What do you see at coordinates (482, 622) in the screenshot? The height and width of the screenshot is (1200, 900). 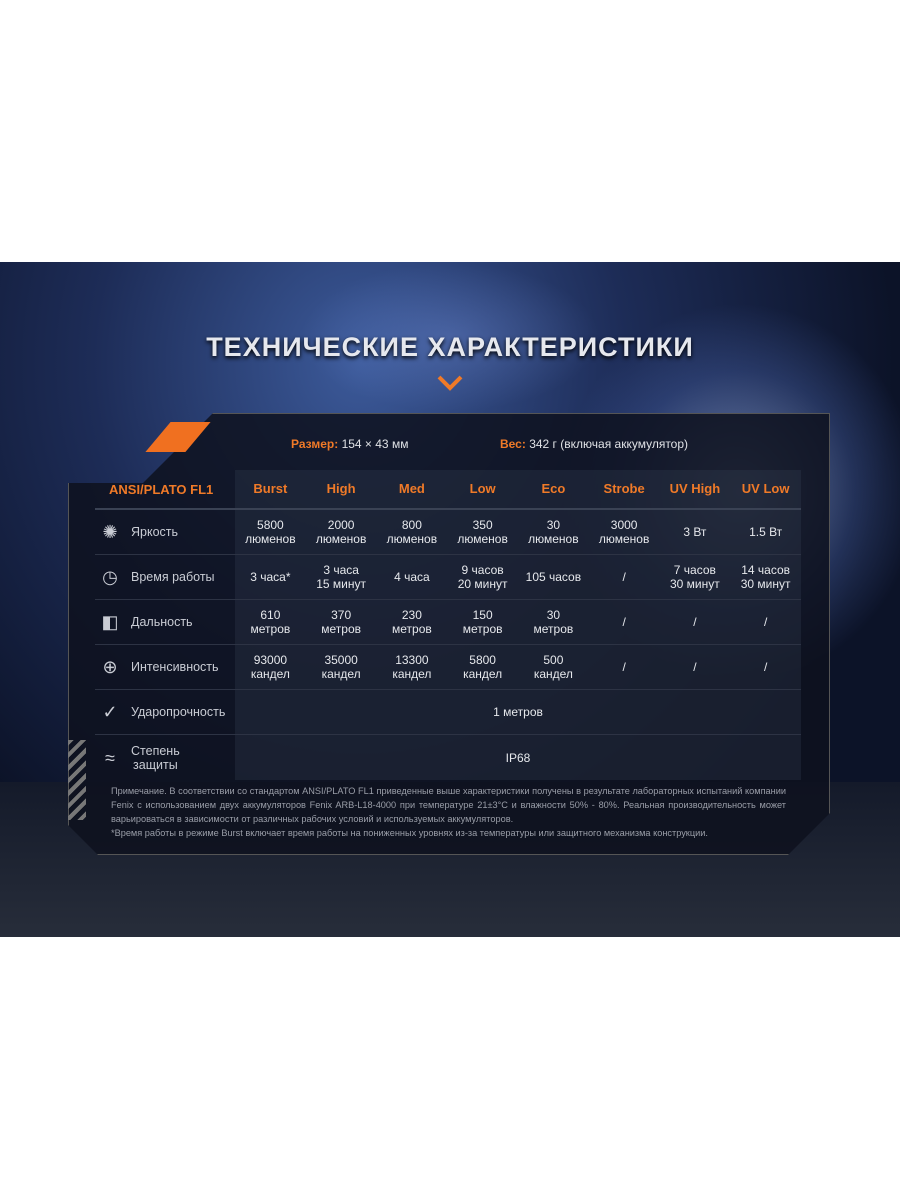 I see `table-cell: 150 метров` at bounding box center [482, 622].